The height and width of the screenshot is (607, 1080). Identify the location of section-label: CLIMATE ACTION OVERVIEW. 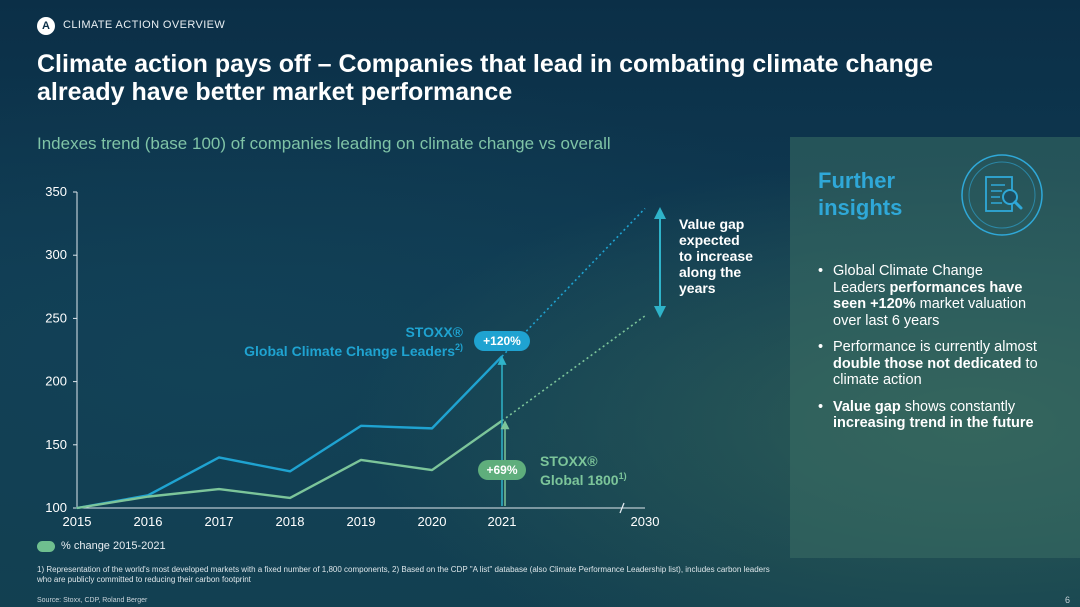
(144, 25).